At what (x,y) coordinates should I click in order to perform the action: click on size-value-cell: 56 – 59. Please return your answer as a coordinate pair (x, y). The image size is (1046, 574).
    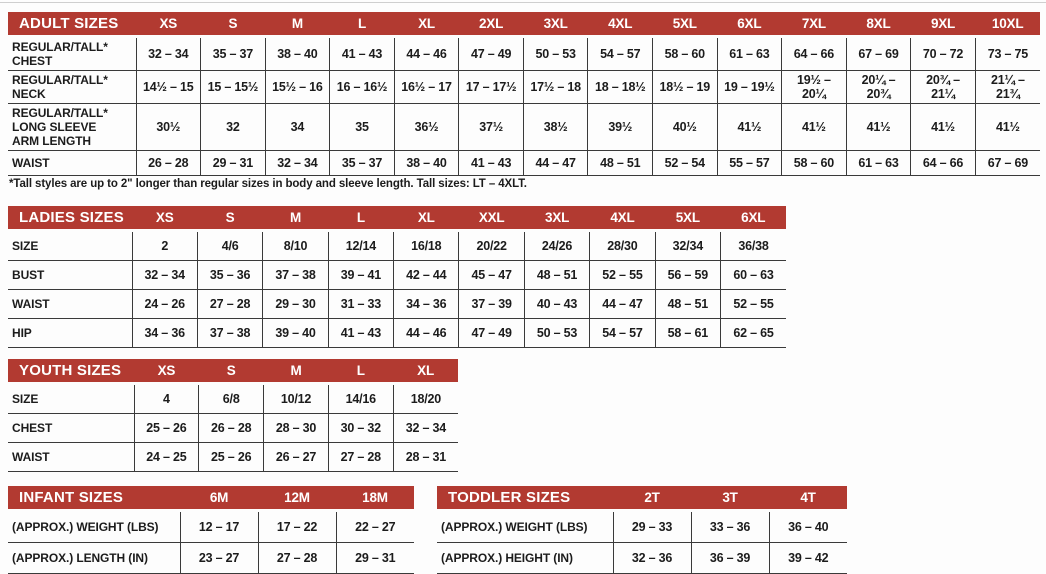
    Looking at the image, I should click on (687, 275).